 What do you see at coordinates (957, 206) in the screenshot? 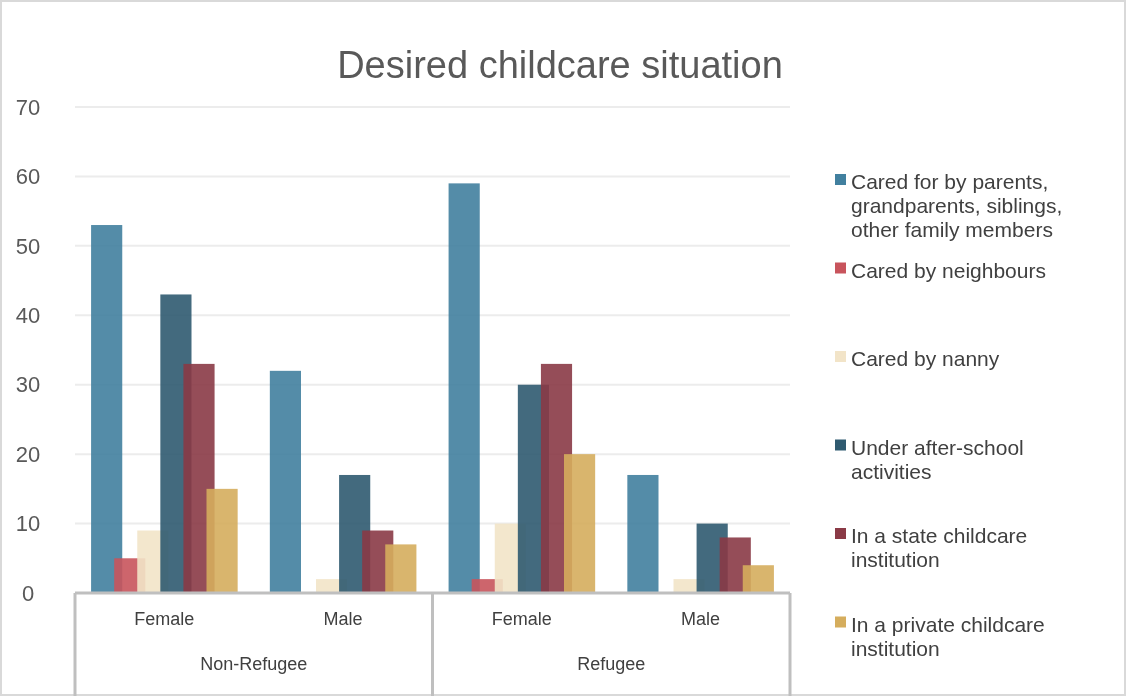
I see `legend-label: Cared for by parents, grandparents, siblings, other family members` at bounding box center [957, 206].